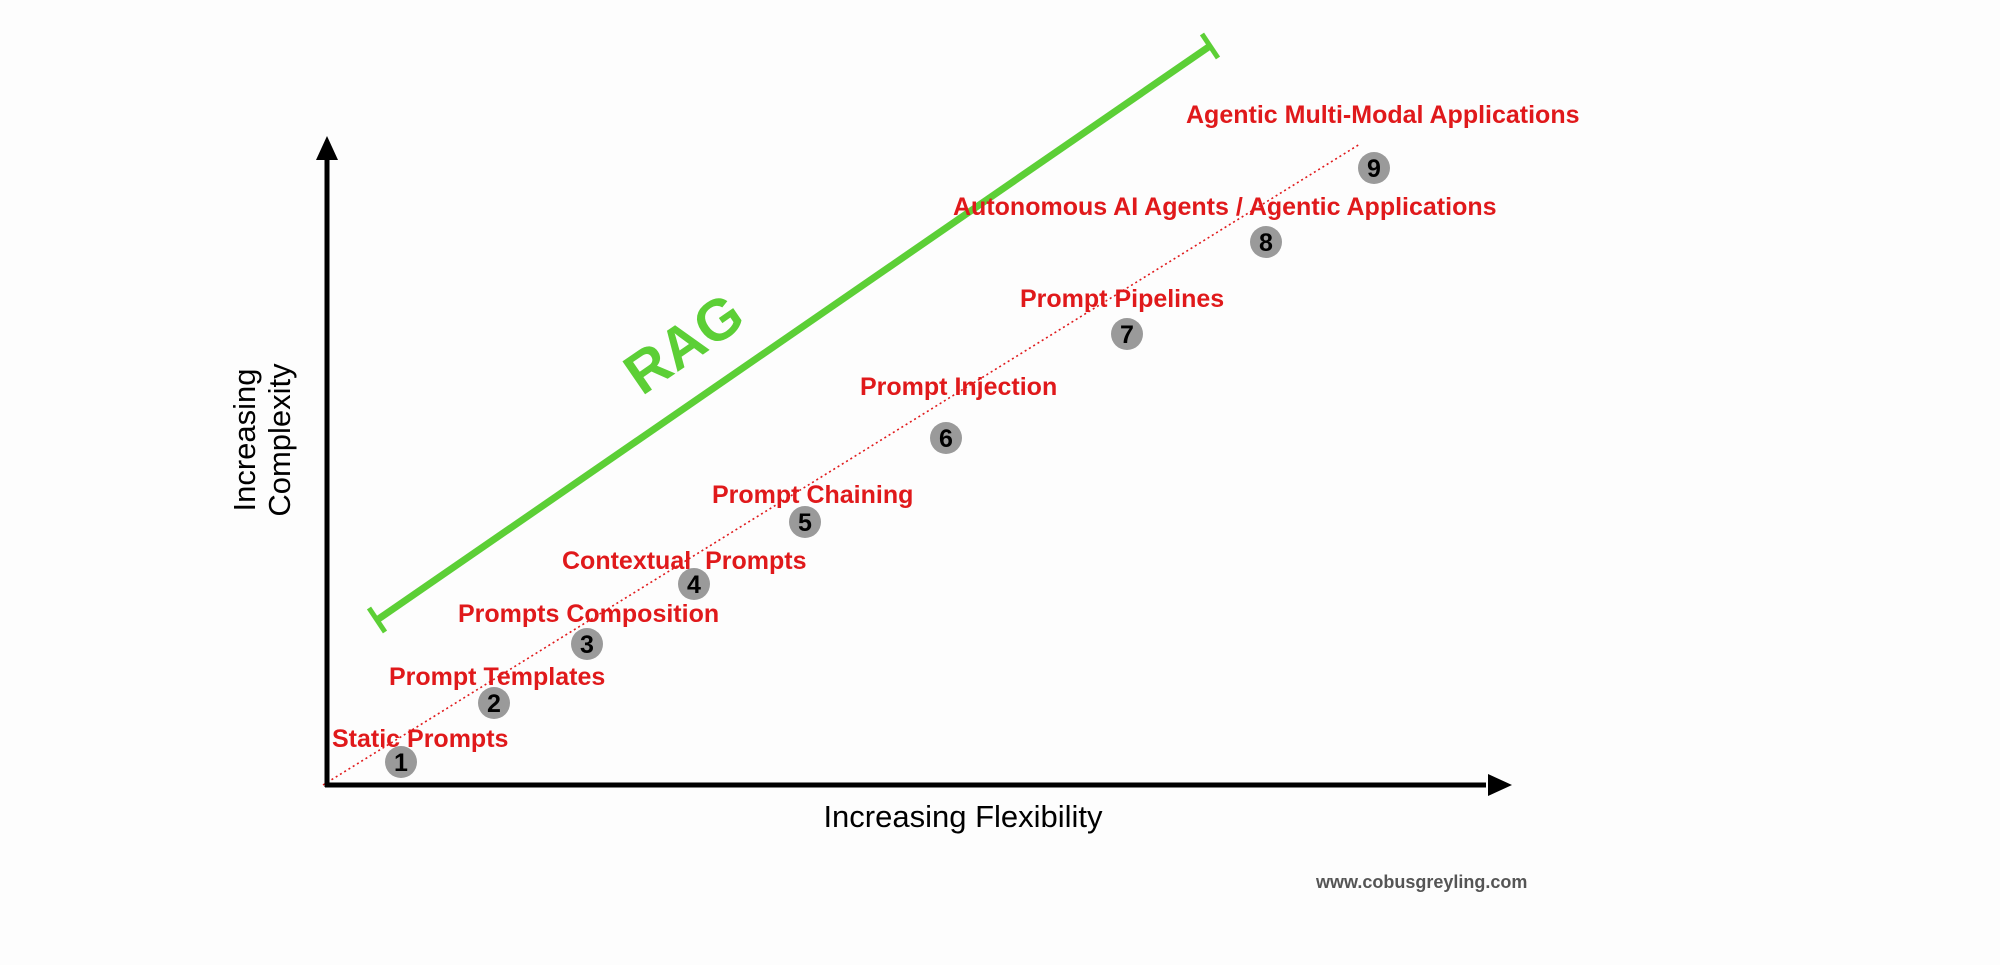 This screenshot has width=2000, height=965. What do you see at coordinates (244, 439) in the screenshot?
I see `y-axis-title-line1: Increasing` at bounding box center [244, 439].